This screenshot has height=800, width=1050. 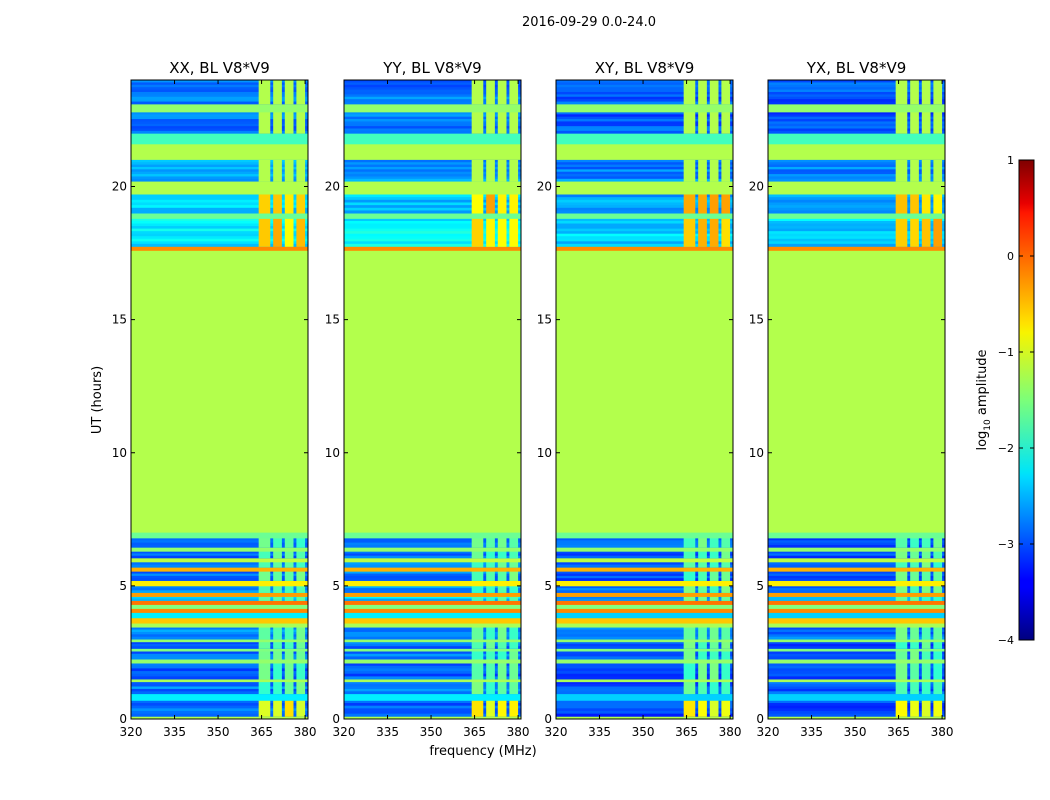 I want to click on panel-title-xy: XY, BL V8*V9, so click(x=645, y=68).